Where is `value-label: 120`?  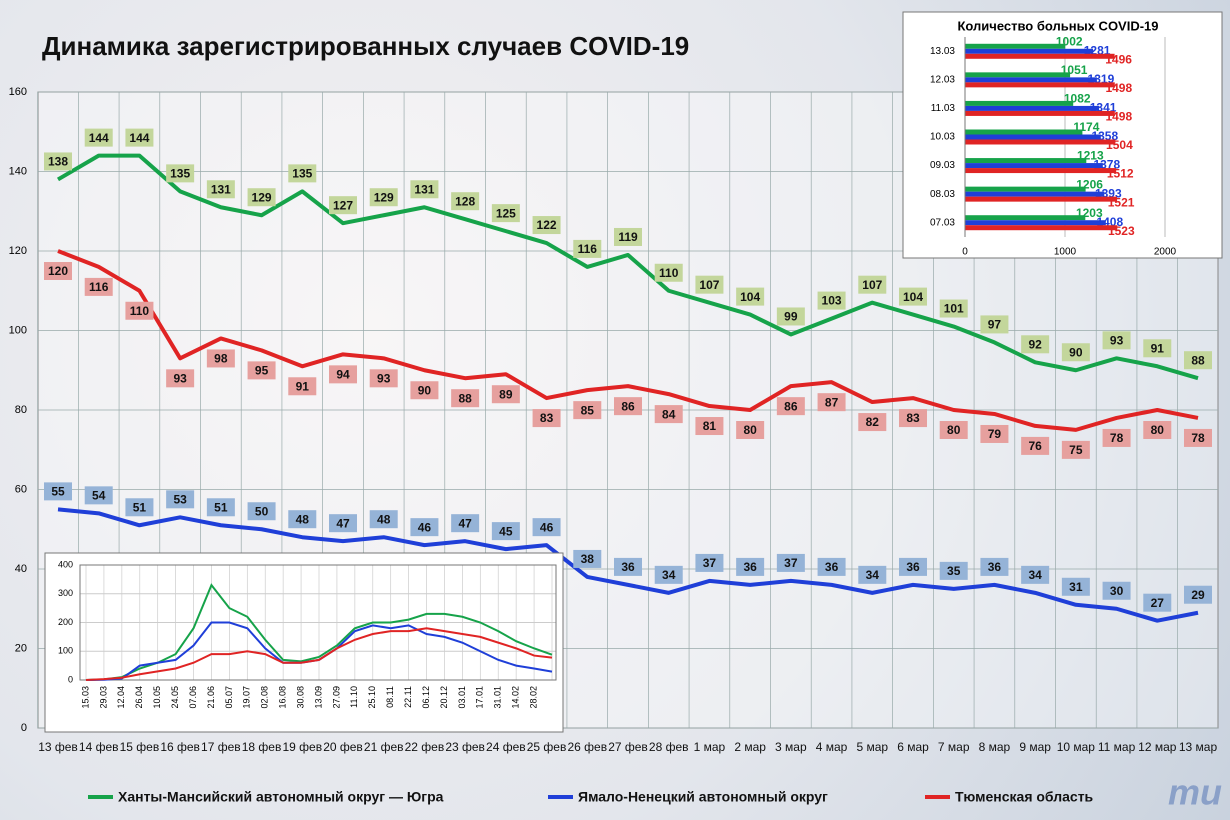
value-label: 120 is located at coordinates (58, 271).